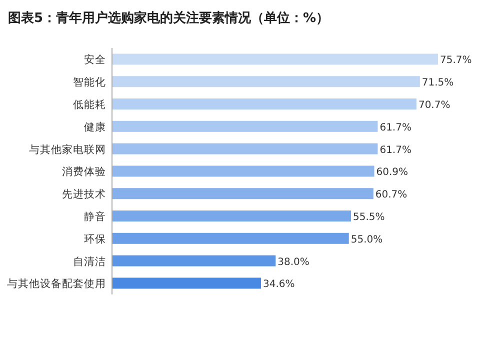 The image size is (500, 347). I want to click on y-tick-label: 低能耗, so click(89, 104).